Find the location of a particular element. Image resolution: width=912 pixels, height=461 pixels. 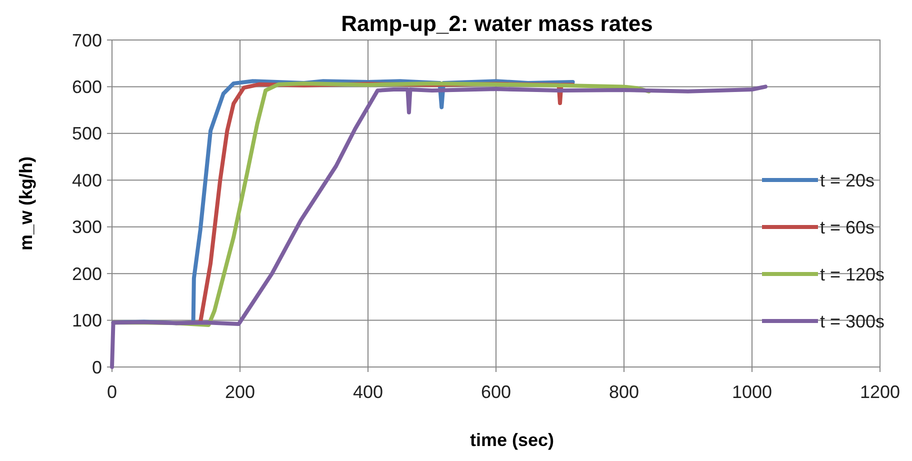

x-axis-title: time (sec) is located at coordinates (512, 440).